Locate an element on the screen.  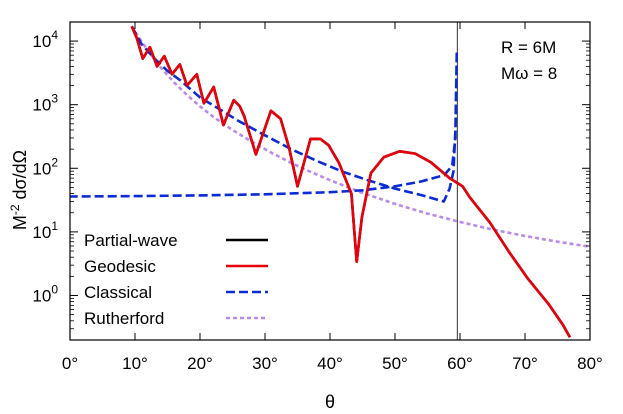
y-axis-title-exponent: -2 is located at coordinates (15, 209).